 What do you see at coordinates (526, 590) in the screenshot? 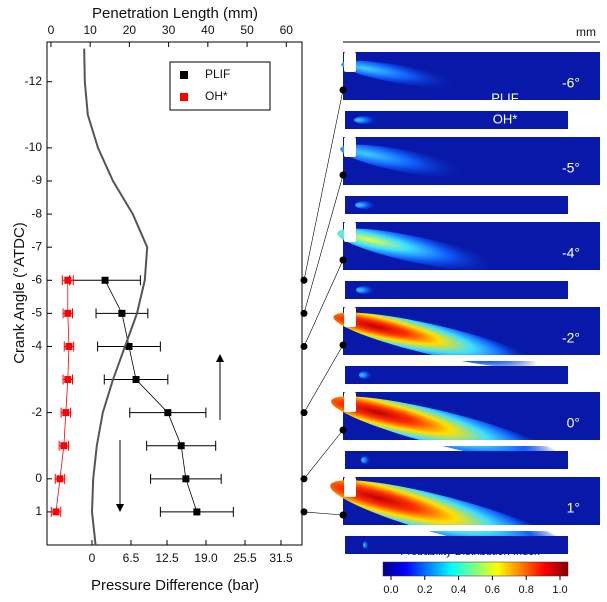
I see `colorbar-tick-label: 0.8` at bounding box center [526, 590].